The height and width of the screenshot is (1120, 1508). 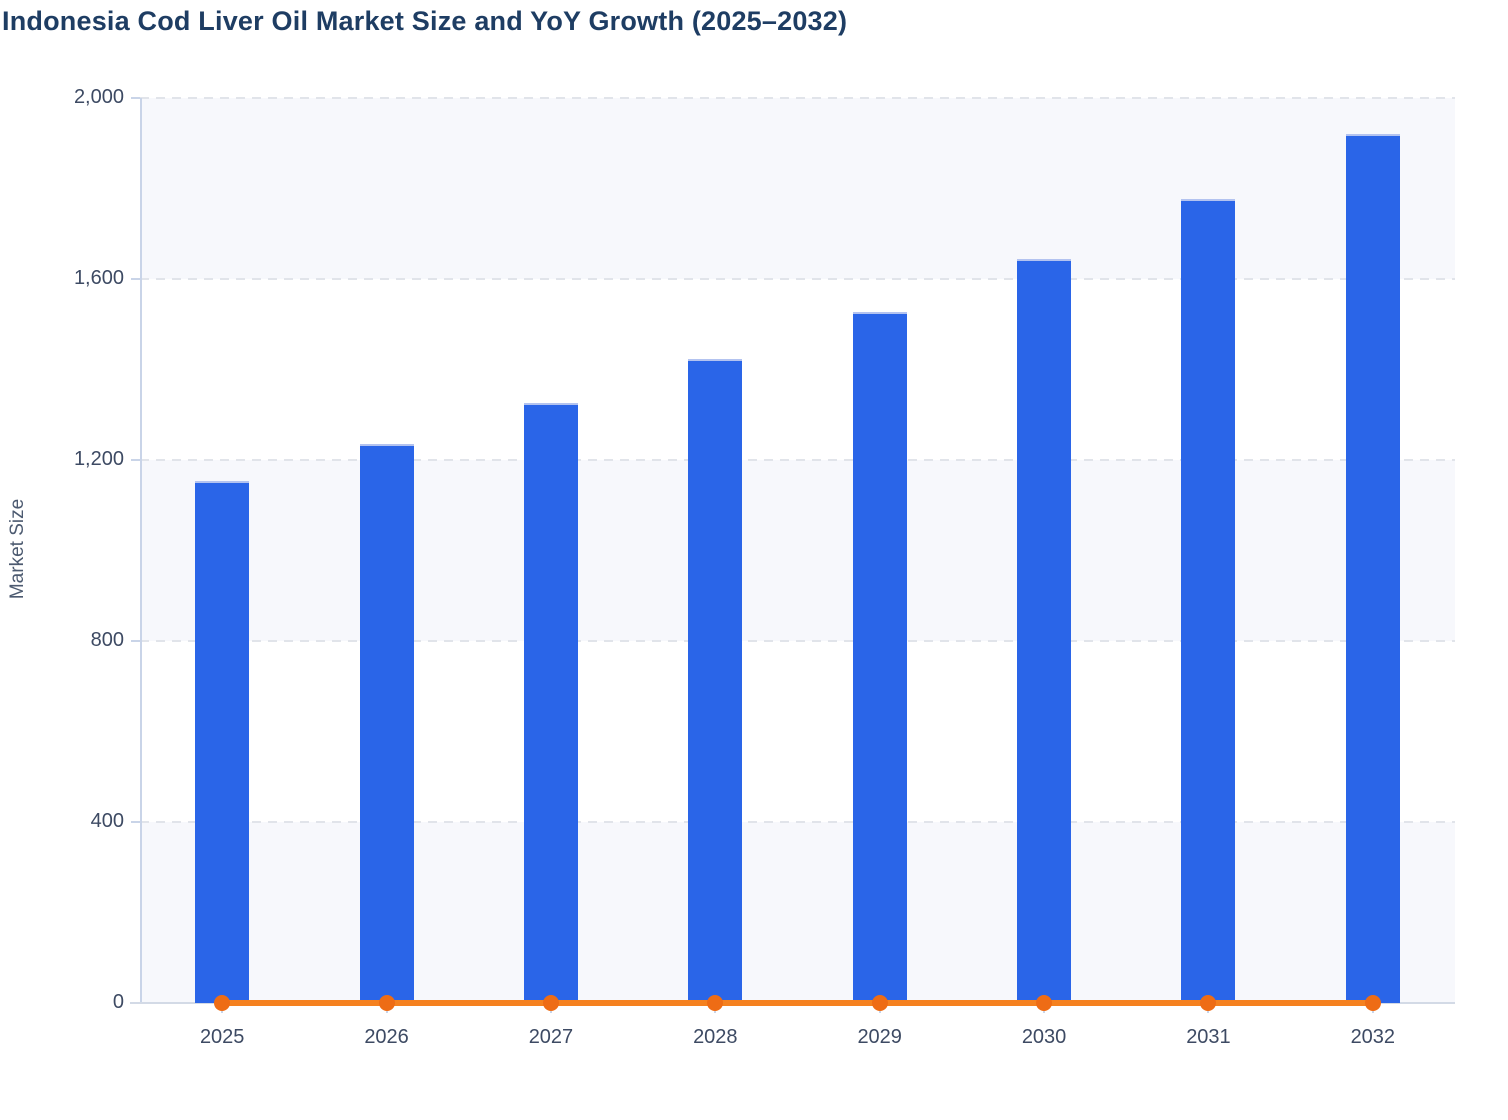 What do you see at coordinates (797, 98) in the screenshot?
I see `gridline-2000` at bounding box center [797, 98].